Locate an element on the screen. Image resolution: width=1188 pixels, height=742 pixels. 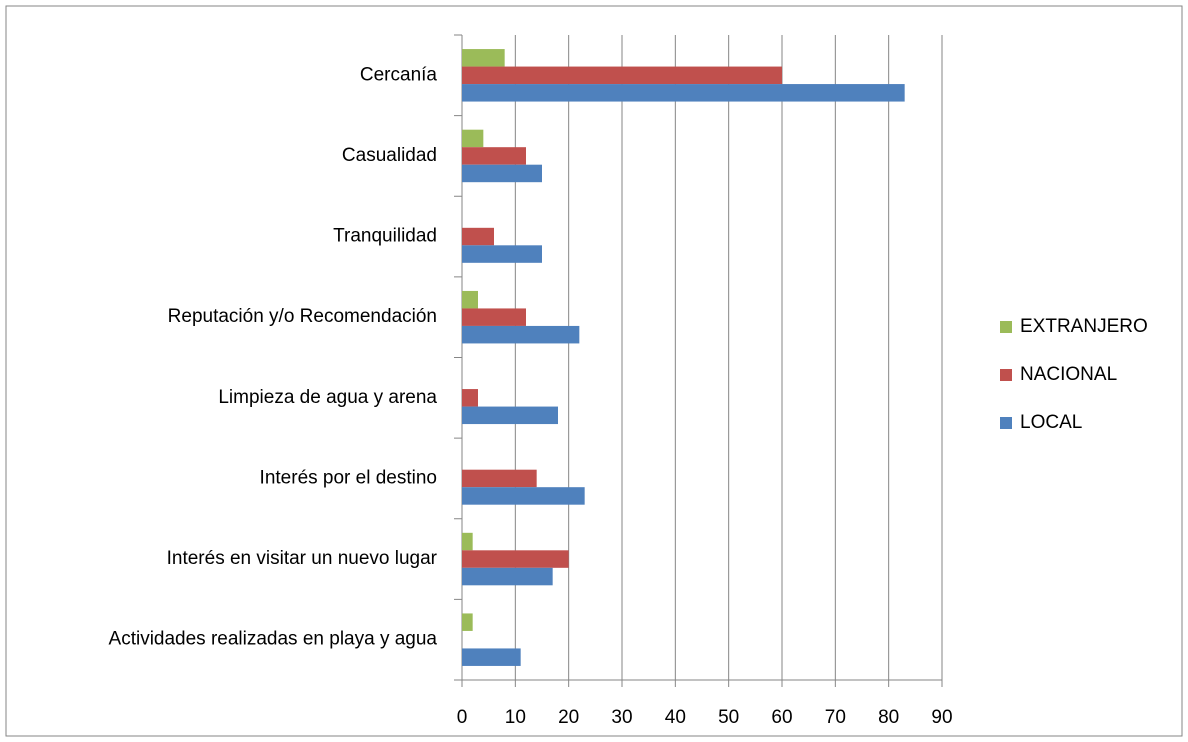
legend-label: NACIONAL is located at coordinates (1068, 374).